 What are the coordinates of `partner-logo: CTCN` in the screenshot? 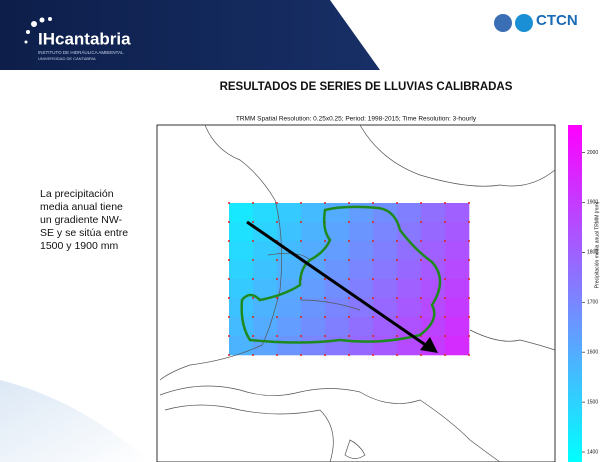 It's located at (557, 20).